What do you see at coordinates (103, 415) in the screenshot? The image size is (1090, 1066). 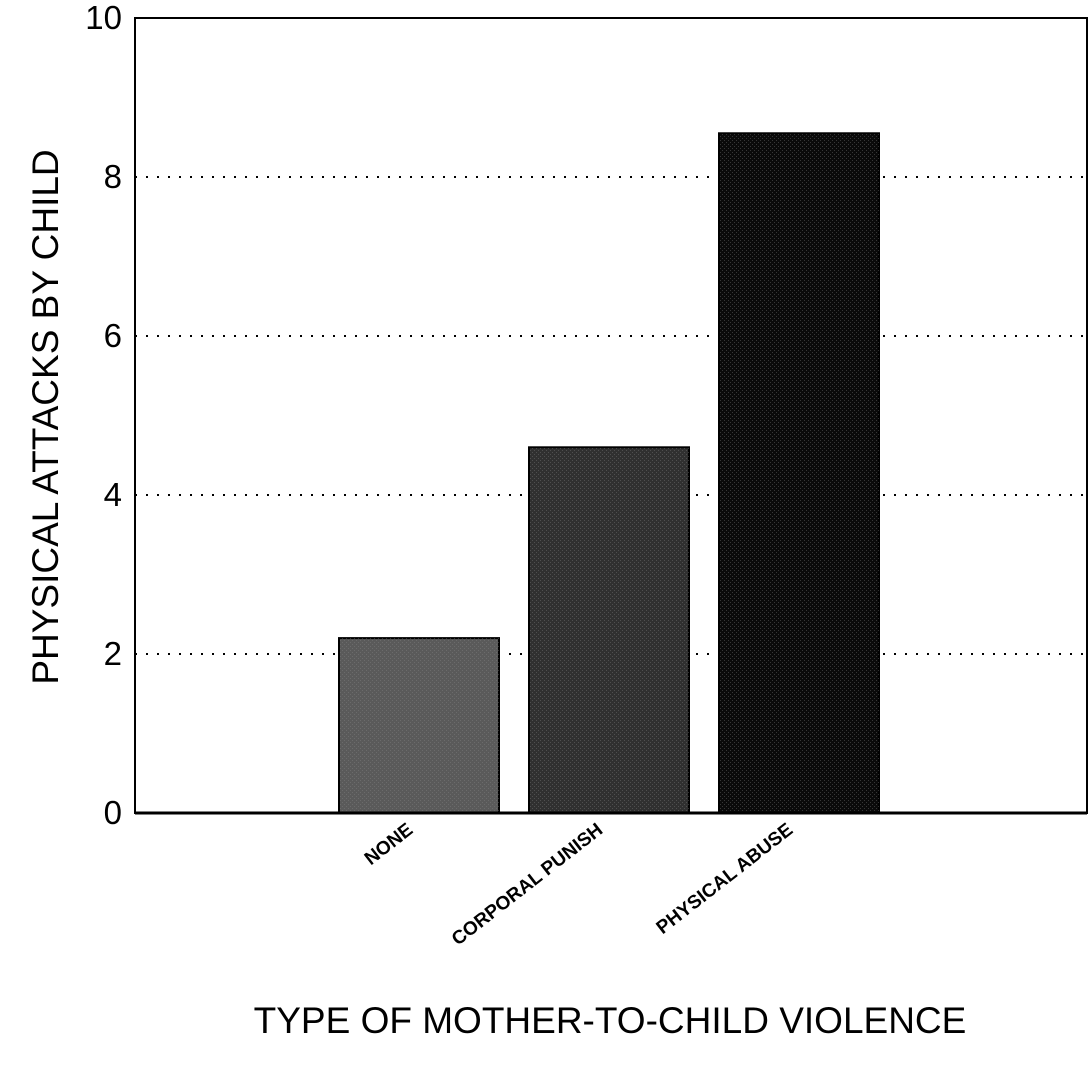 I see `y-tick-labels: 0 2 4 6 8 10` at bounding box center [103, 415].